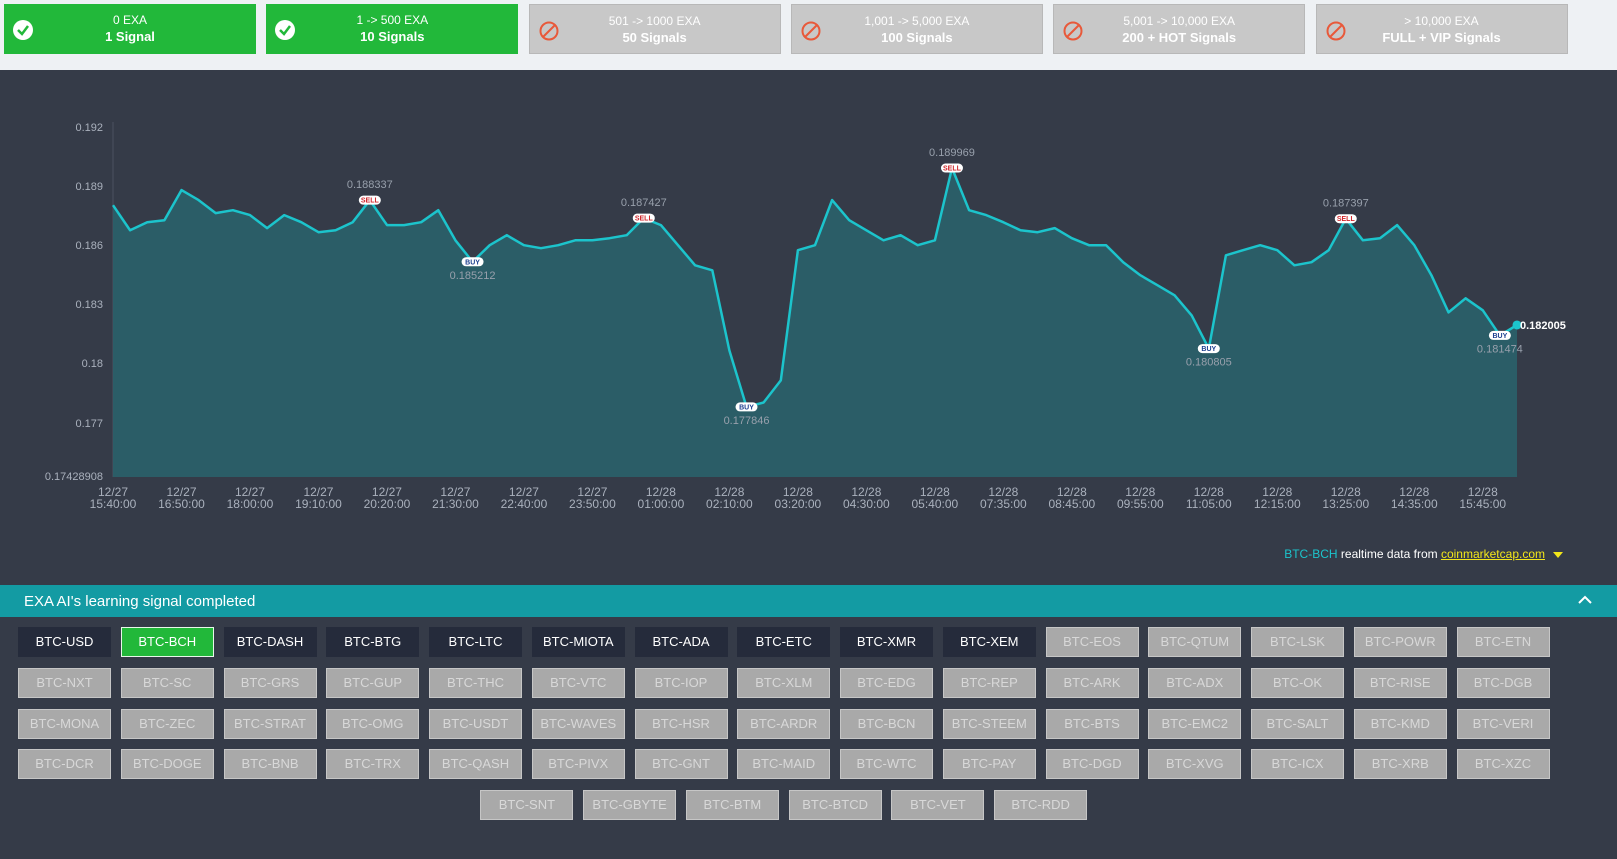 This screenshot has height=859, width=1617. I want to click on tier-card: 1,001 -> 5,000 EXA 100 Signals, so click(916, 29).